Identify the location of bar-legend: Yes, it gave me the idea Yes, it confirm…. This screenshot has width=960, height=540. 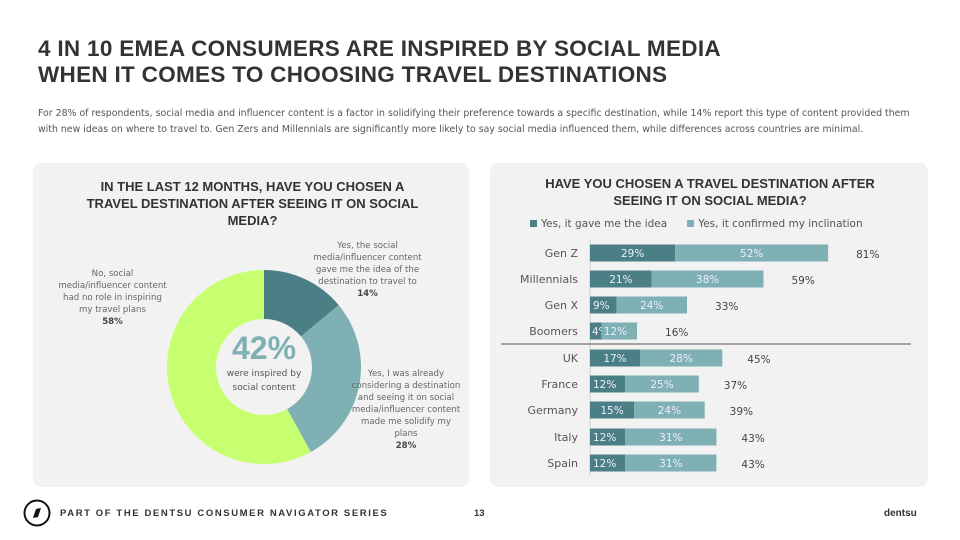
(696, 224).